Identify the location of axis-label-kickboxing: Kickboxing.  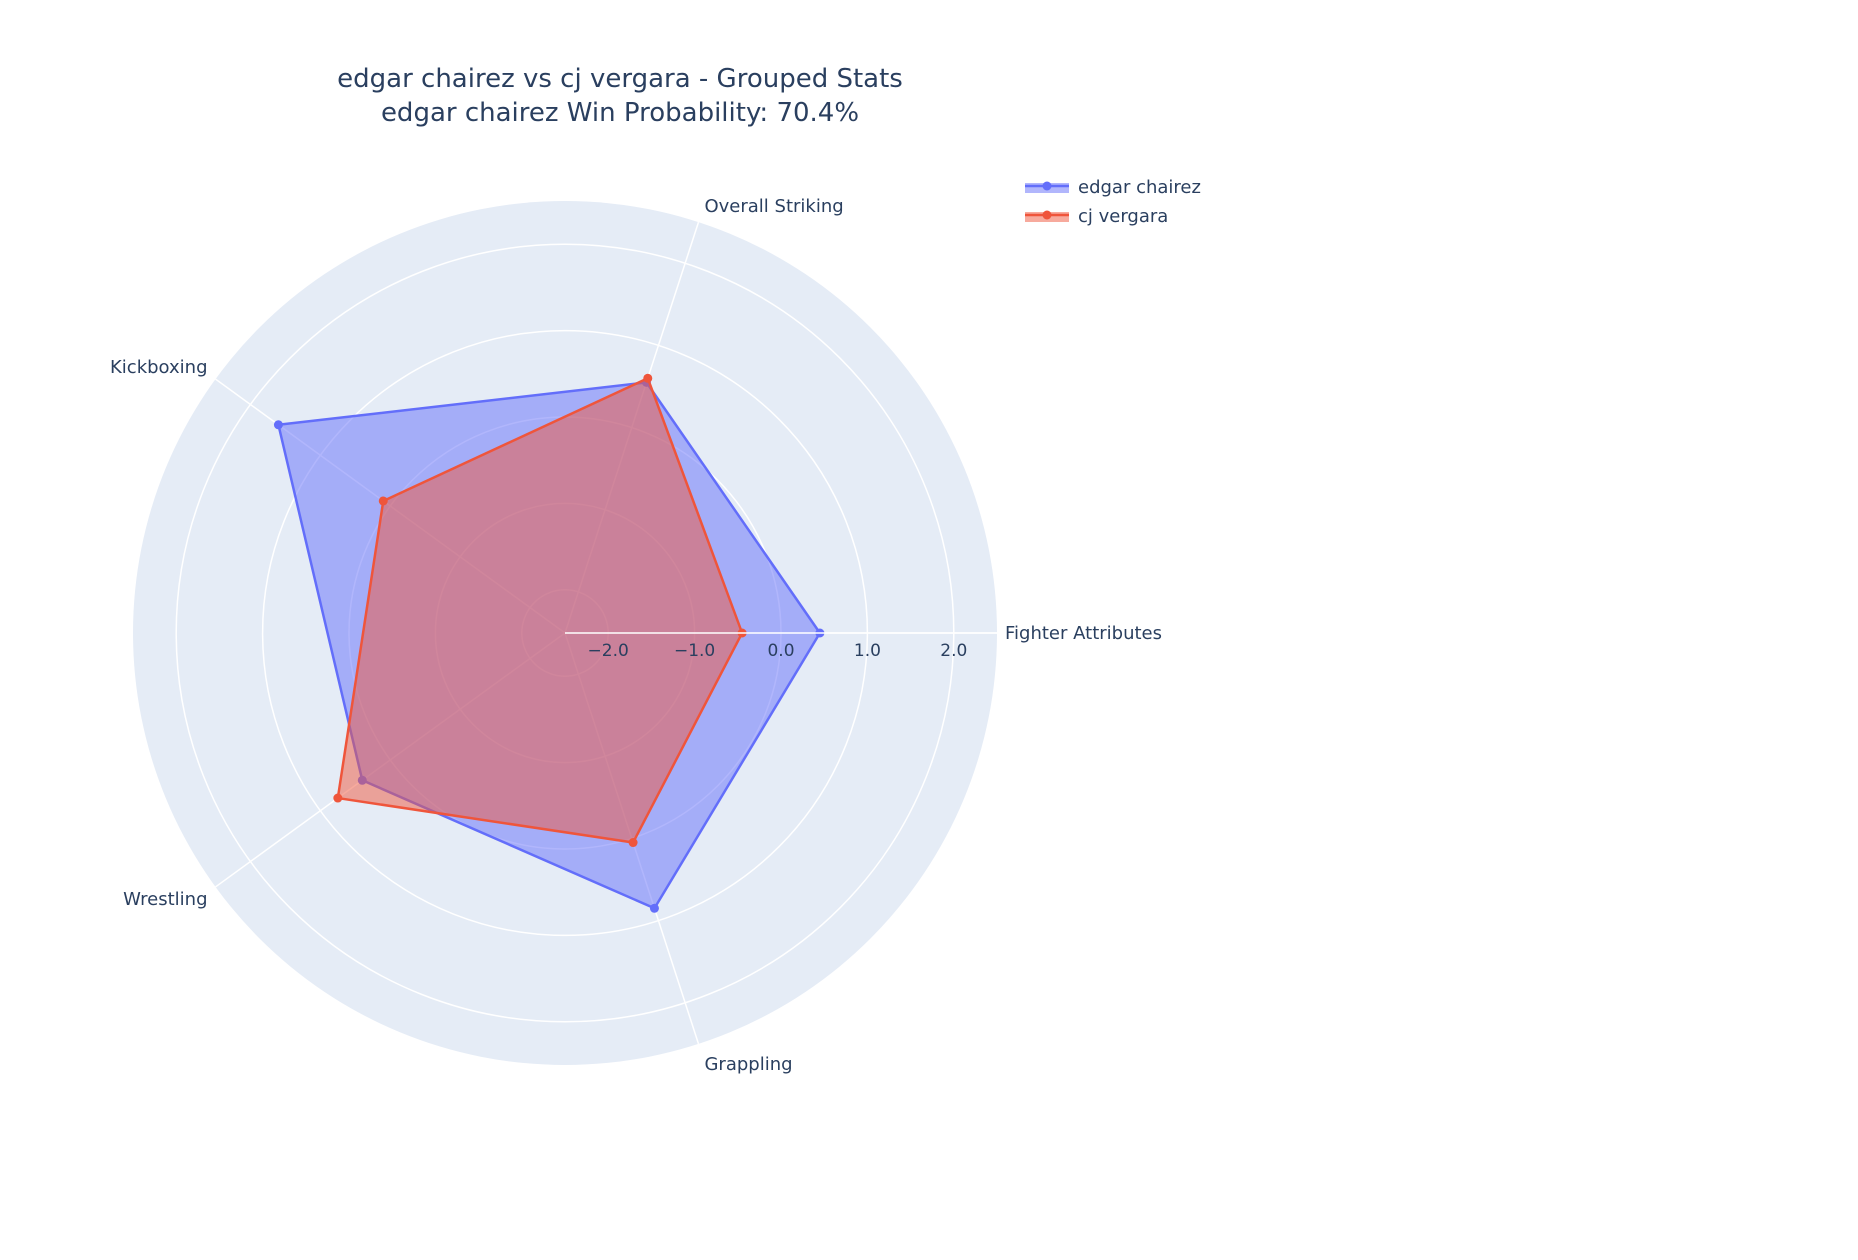
(159, 367).